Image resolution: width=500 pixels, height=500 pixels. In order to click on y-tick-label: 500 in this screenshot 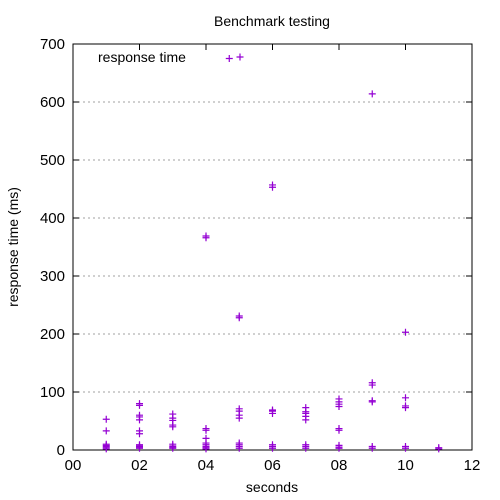, I will do `click(52, 160)`.